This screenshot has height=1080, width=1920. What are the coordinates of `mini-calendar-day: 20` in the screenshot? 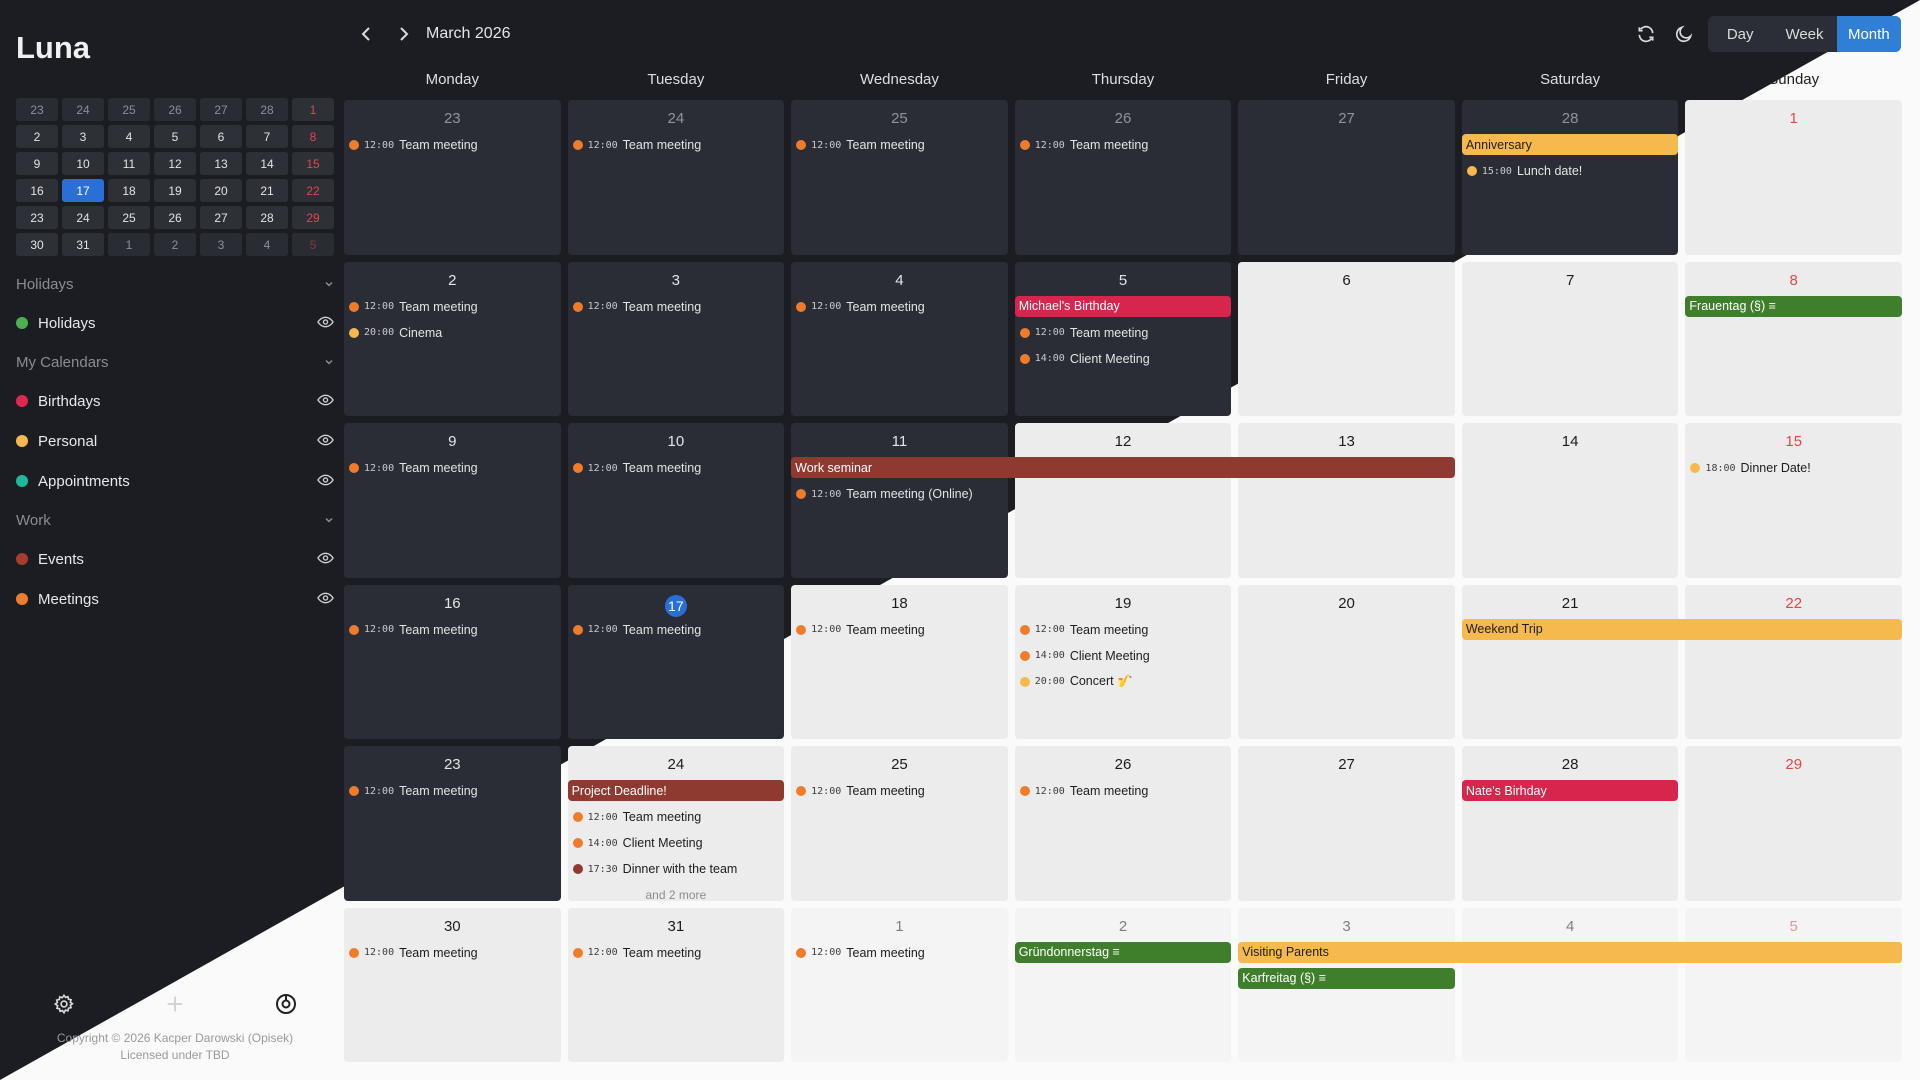 It's located at (221, 190).